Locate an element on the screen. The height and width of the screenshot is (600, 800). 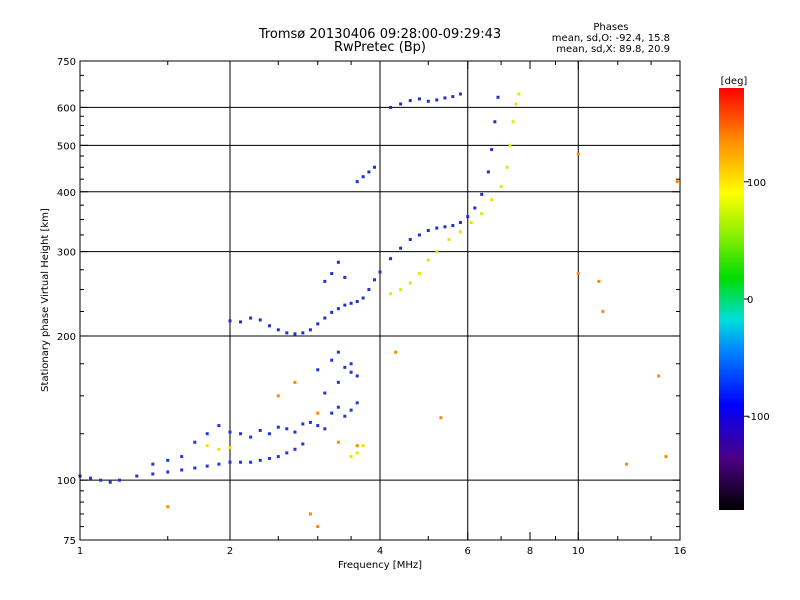
y-tick-label: 200 is located at coordinates (66, 337).